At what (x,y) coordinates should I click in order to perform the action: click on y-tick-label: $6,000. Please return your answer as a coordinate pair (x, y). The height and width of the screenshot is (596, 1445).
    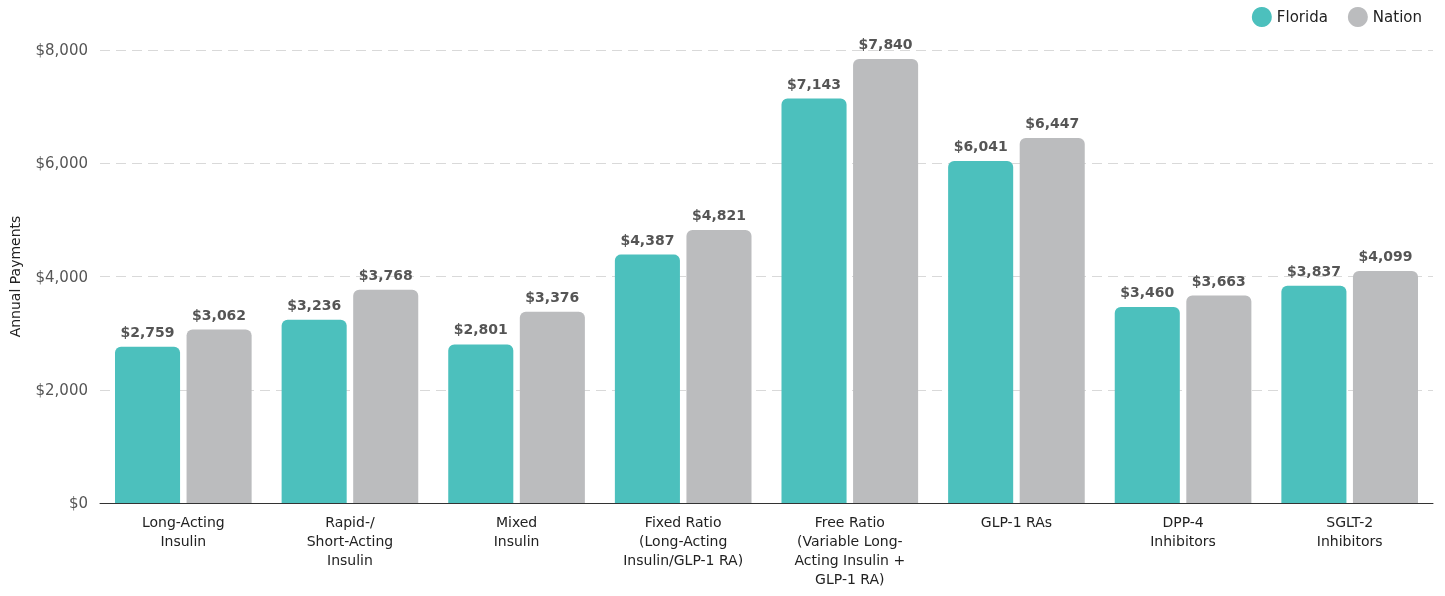
    Looking at the image, I should click on (61, 163).